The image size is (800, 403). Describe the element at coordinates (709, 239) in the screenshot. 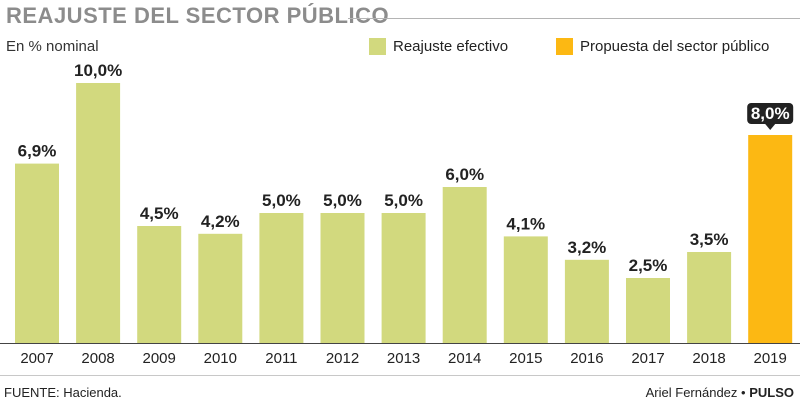

I see `data-label-2018: 3,5%` at that location.